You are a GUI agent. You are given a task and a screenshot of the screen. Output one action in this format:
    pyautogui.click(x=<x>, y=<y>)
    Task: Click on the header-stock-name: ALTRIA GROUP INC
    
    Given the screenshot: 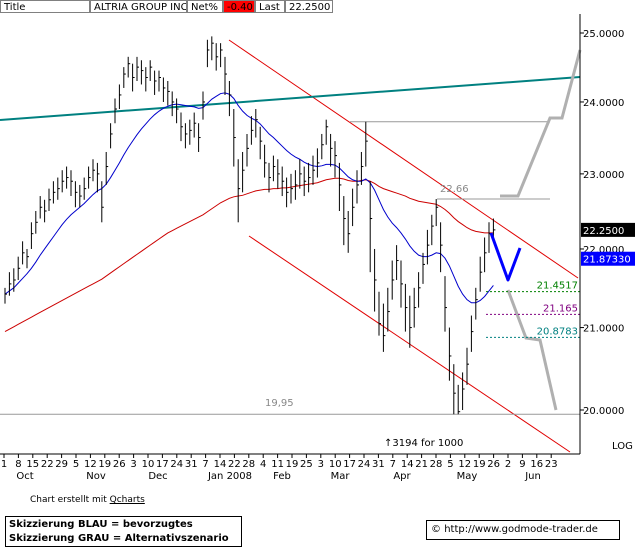 What is the action you would take?
    pyautogui.click(x=138, y=6)
    